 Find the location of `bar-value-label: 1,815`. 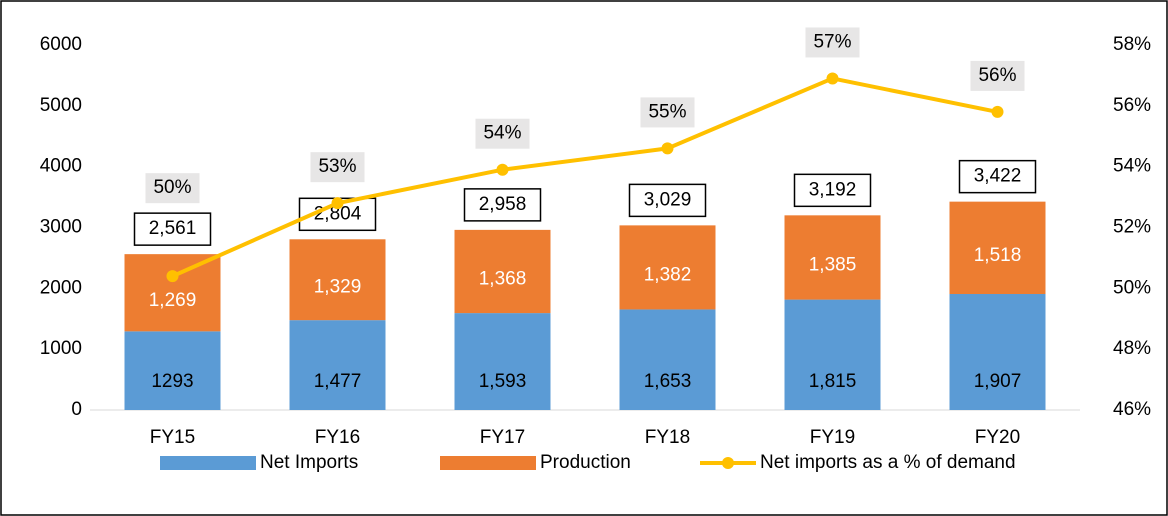

bar-value-label: 1,815 is located at coordinates (833, 381).